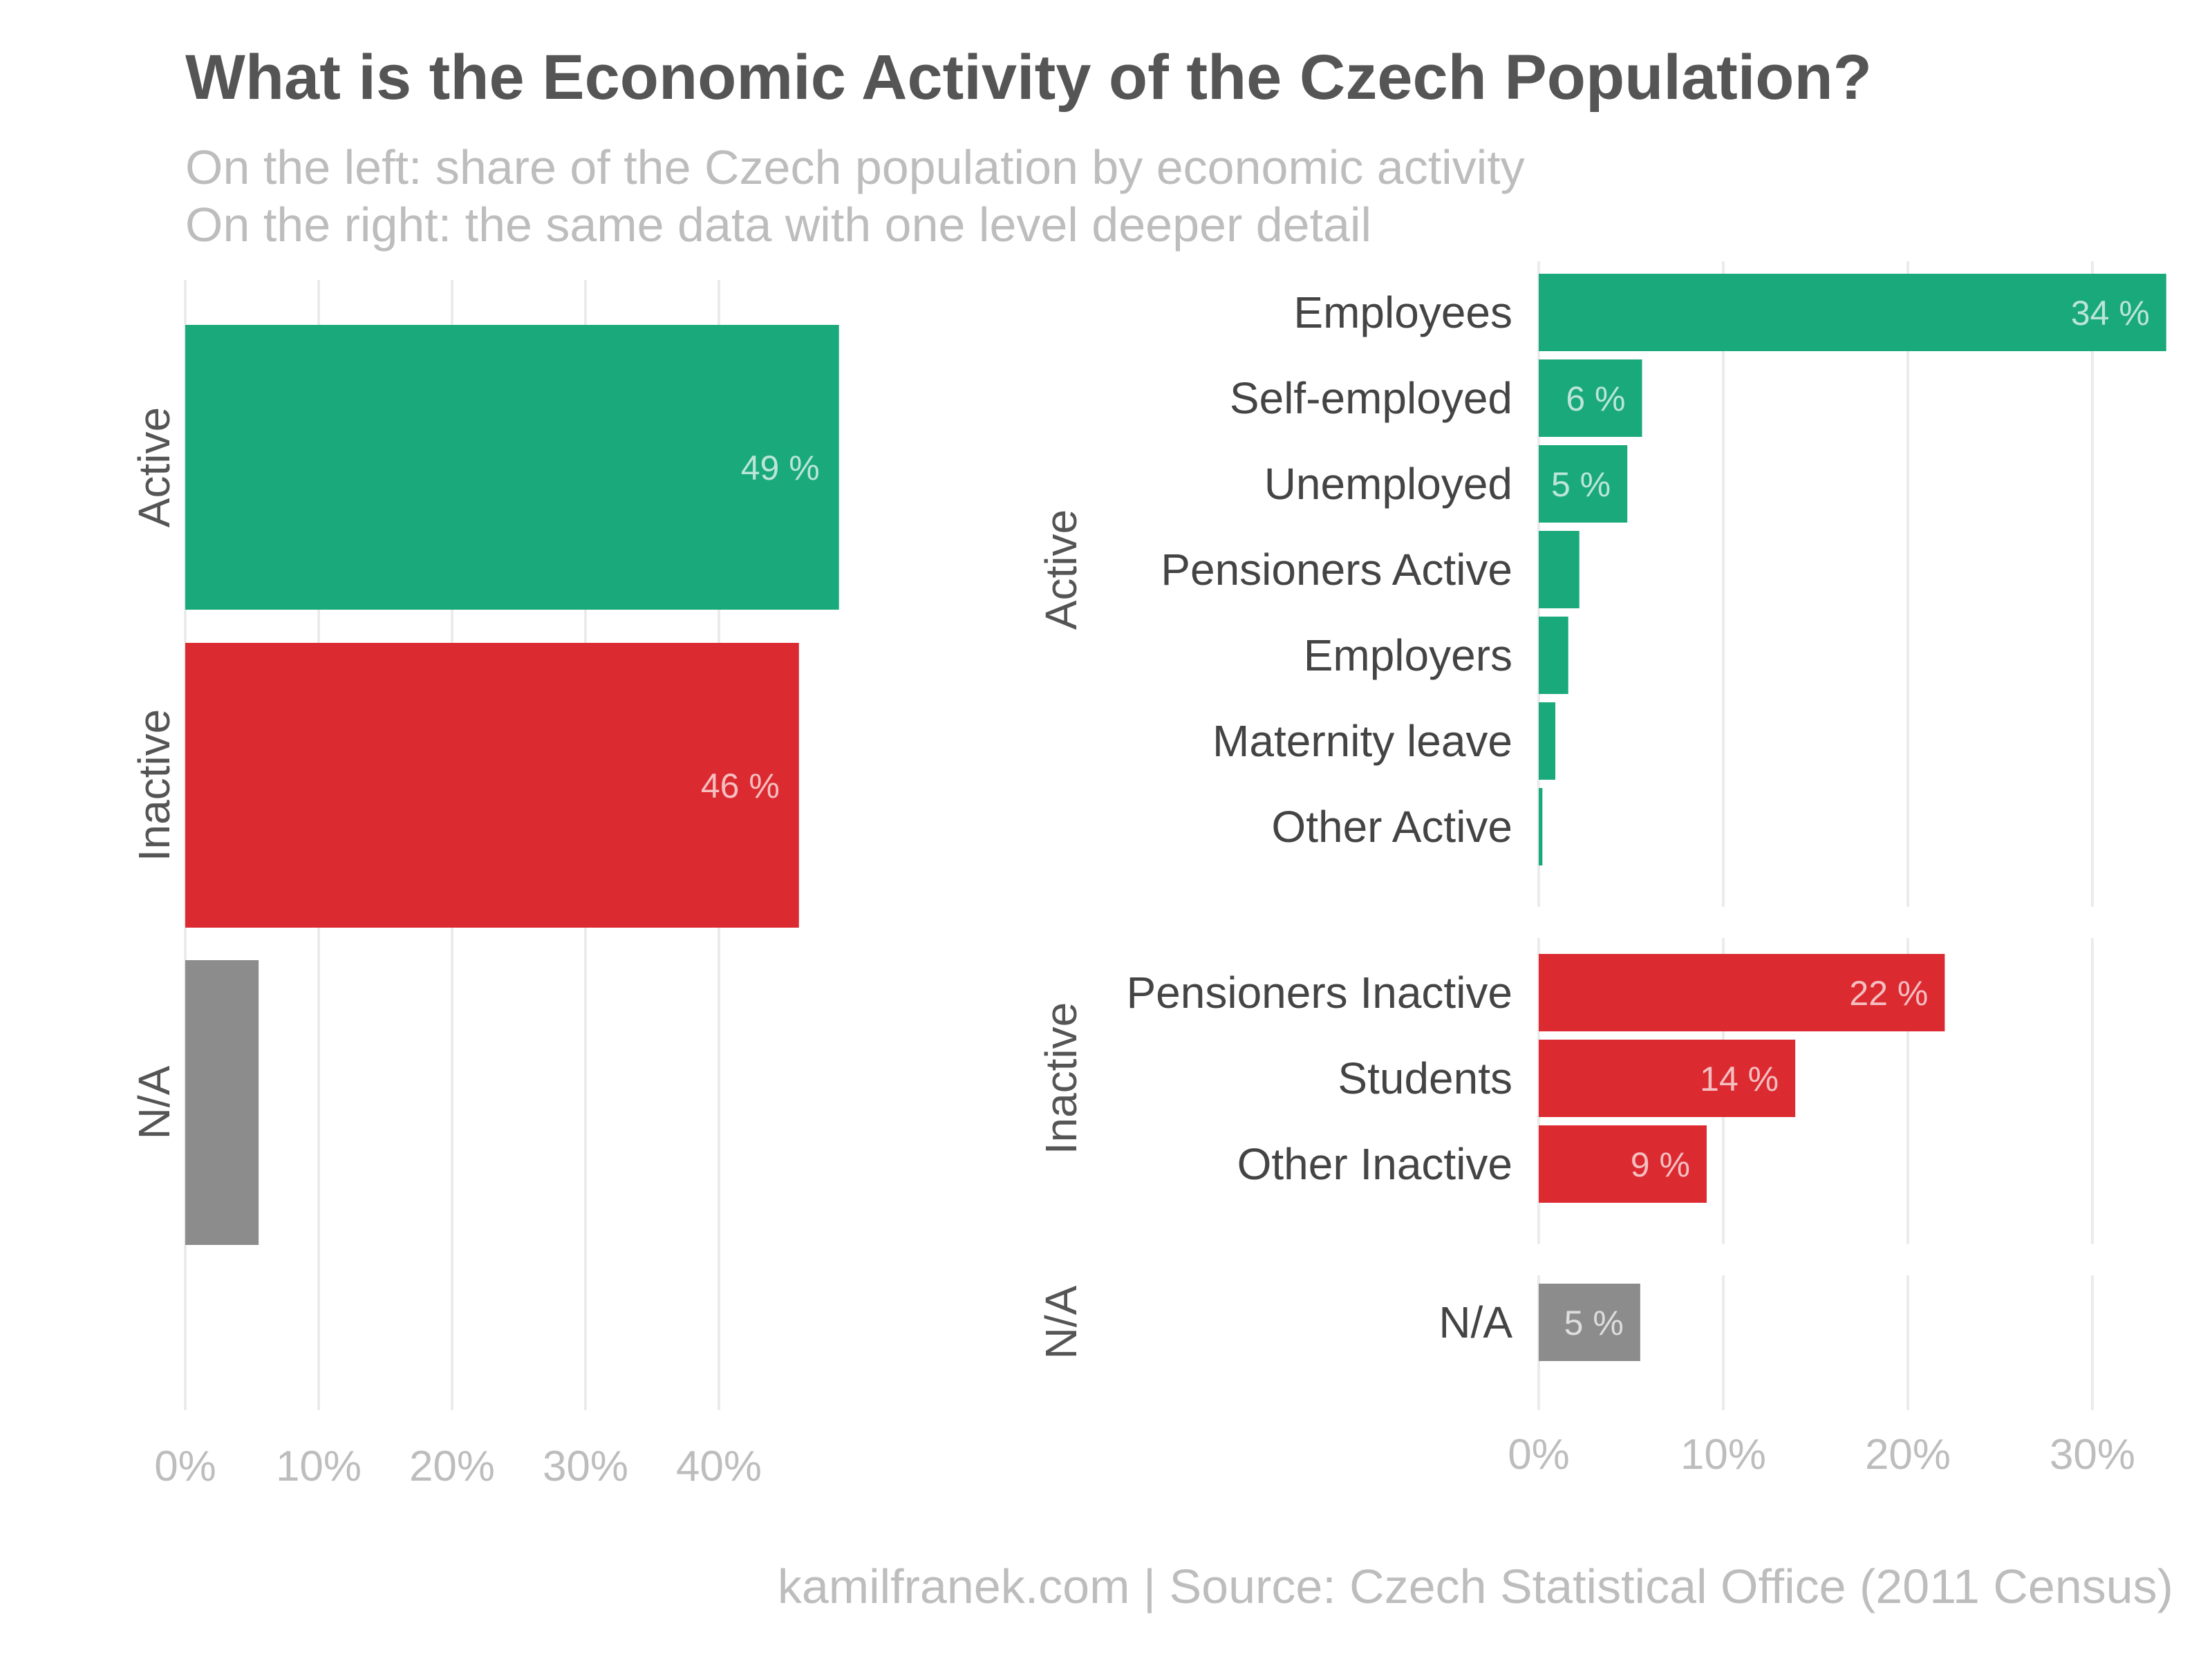  Describe the element at coordinates (1541, 826) in the screenshot. I see `right-bar-other-active` at that location.